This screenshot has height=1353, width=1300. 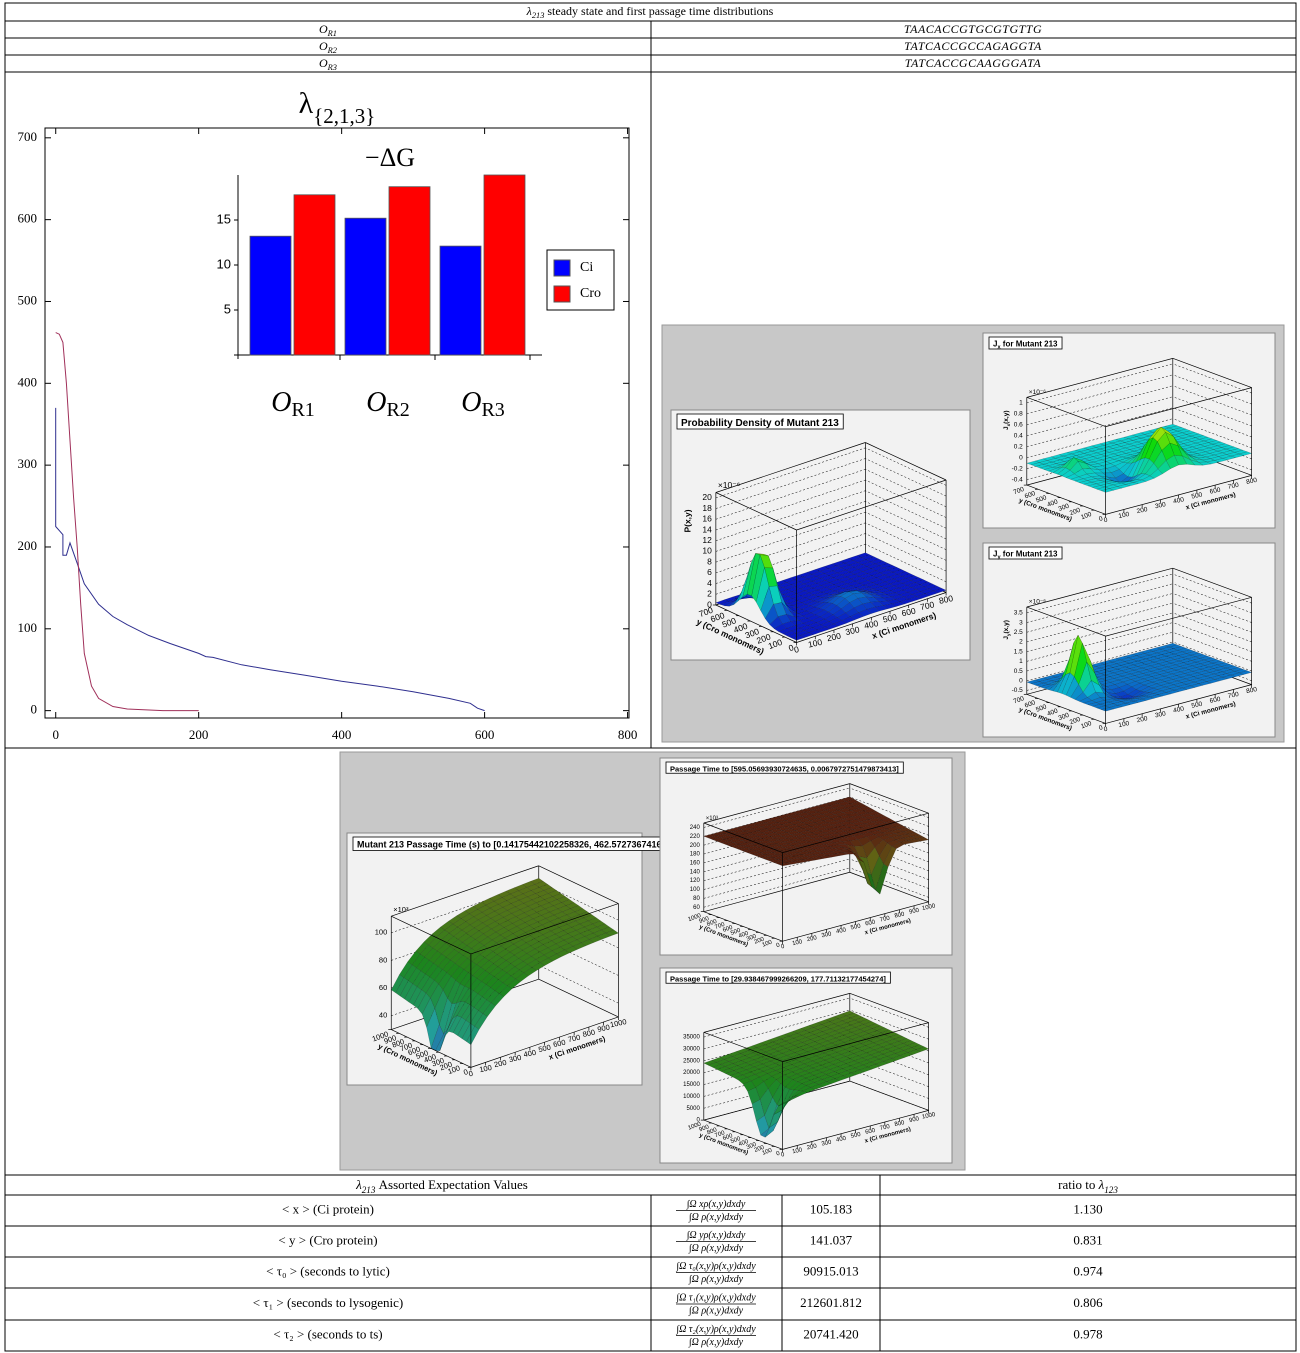 I want to click on z-tick-label: -0.5, so click(x=1018, y=690).